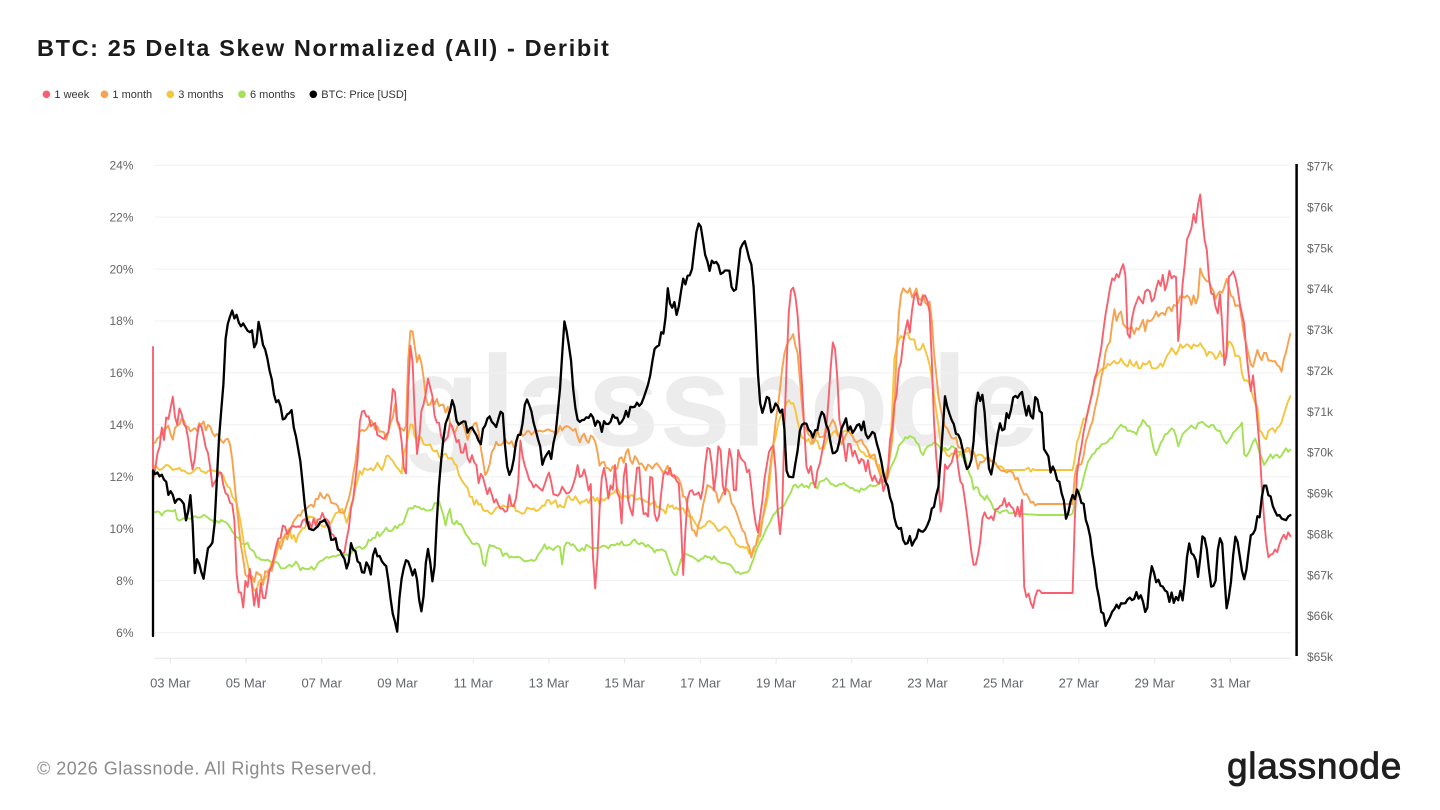 Image resolution: width=1440 pixels, height=810 pixels. Describe the element at coordinates (121, 269) in the screenshot. I see `svg-text: 20%` at that location.